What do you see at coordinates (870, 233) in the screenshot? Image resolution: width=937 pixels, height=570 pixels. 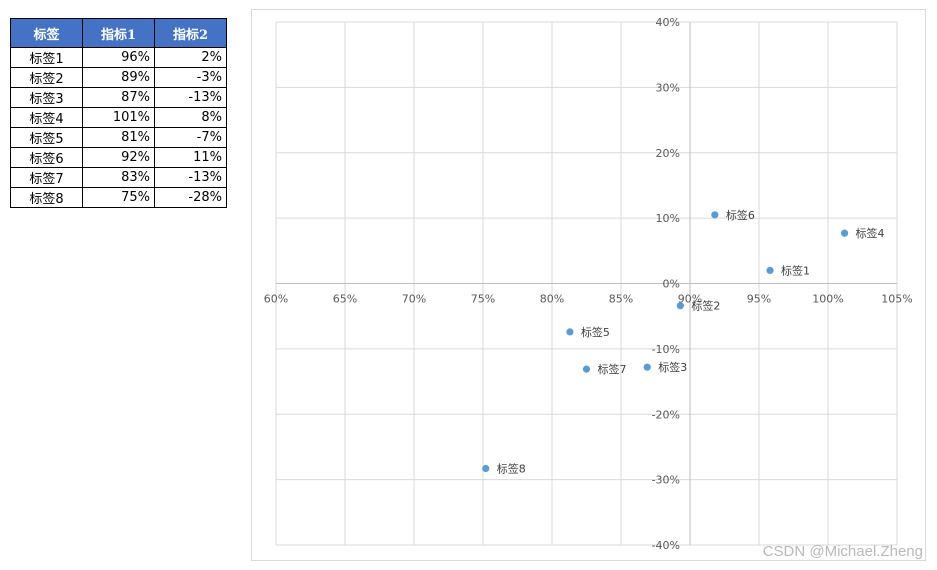 I see `data-label: 标签4` at bounding box center [870, 233].